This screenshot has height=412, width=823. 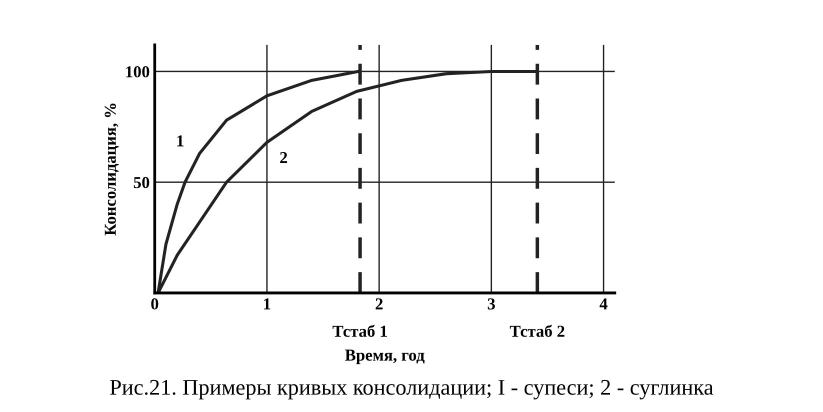 I want to click on x-tick-label: 0, so click(x=154, y=304).